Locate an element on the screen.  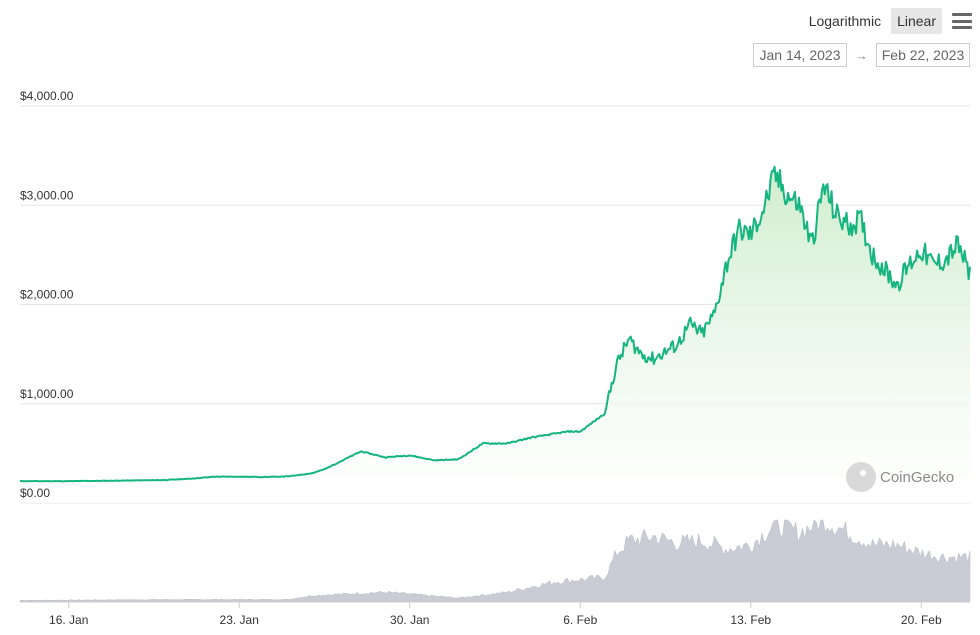
coingecko-logo-icon is located at coordinates (861, 477).